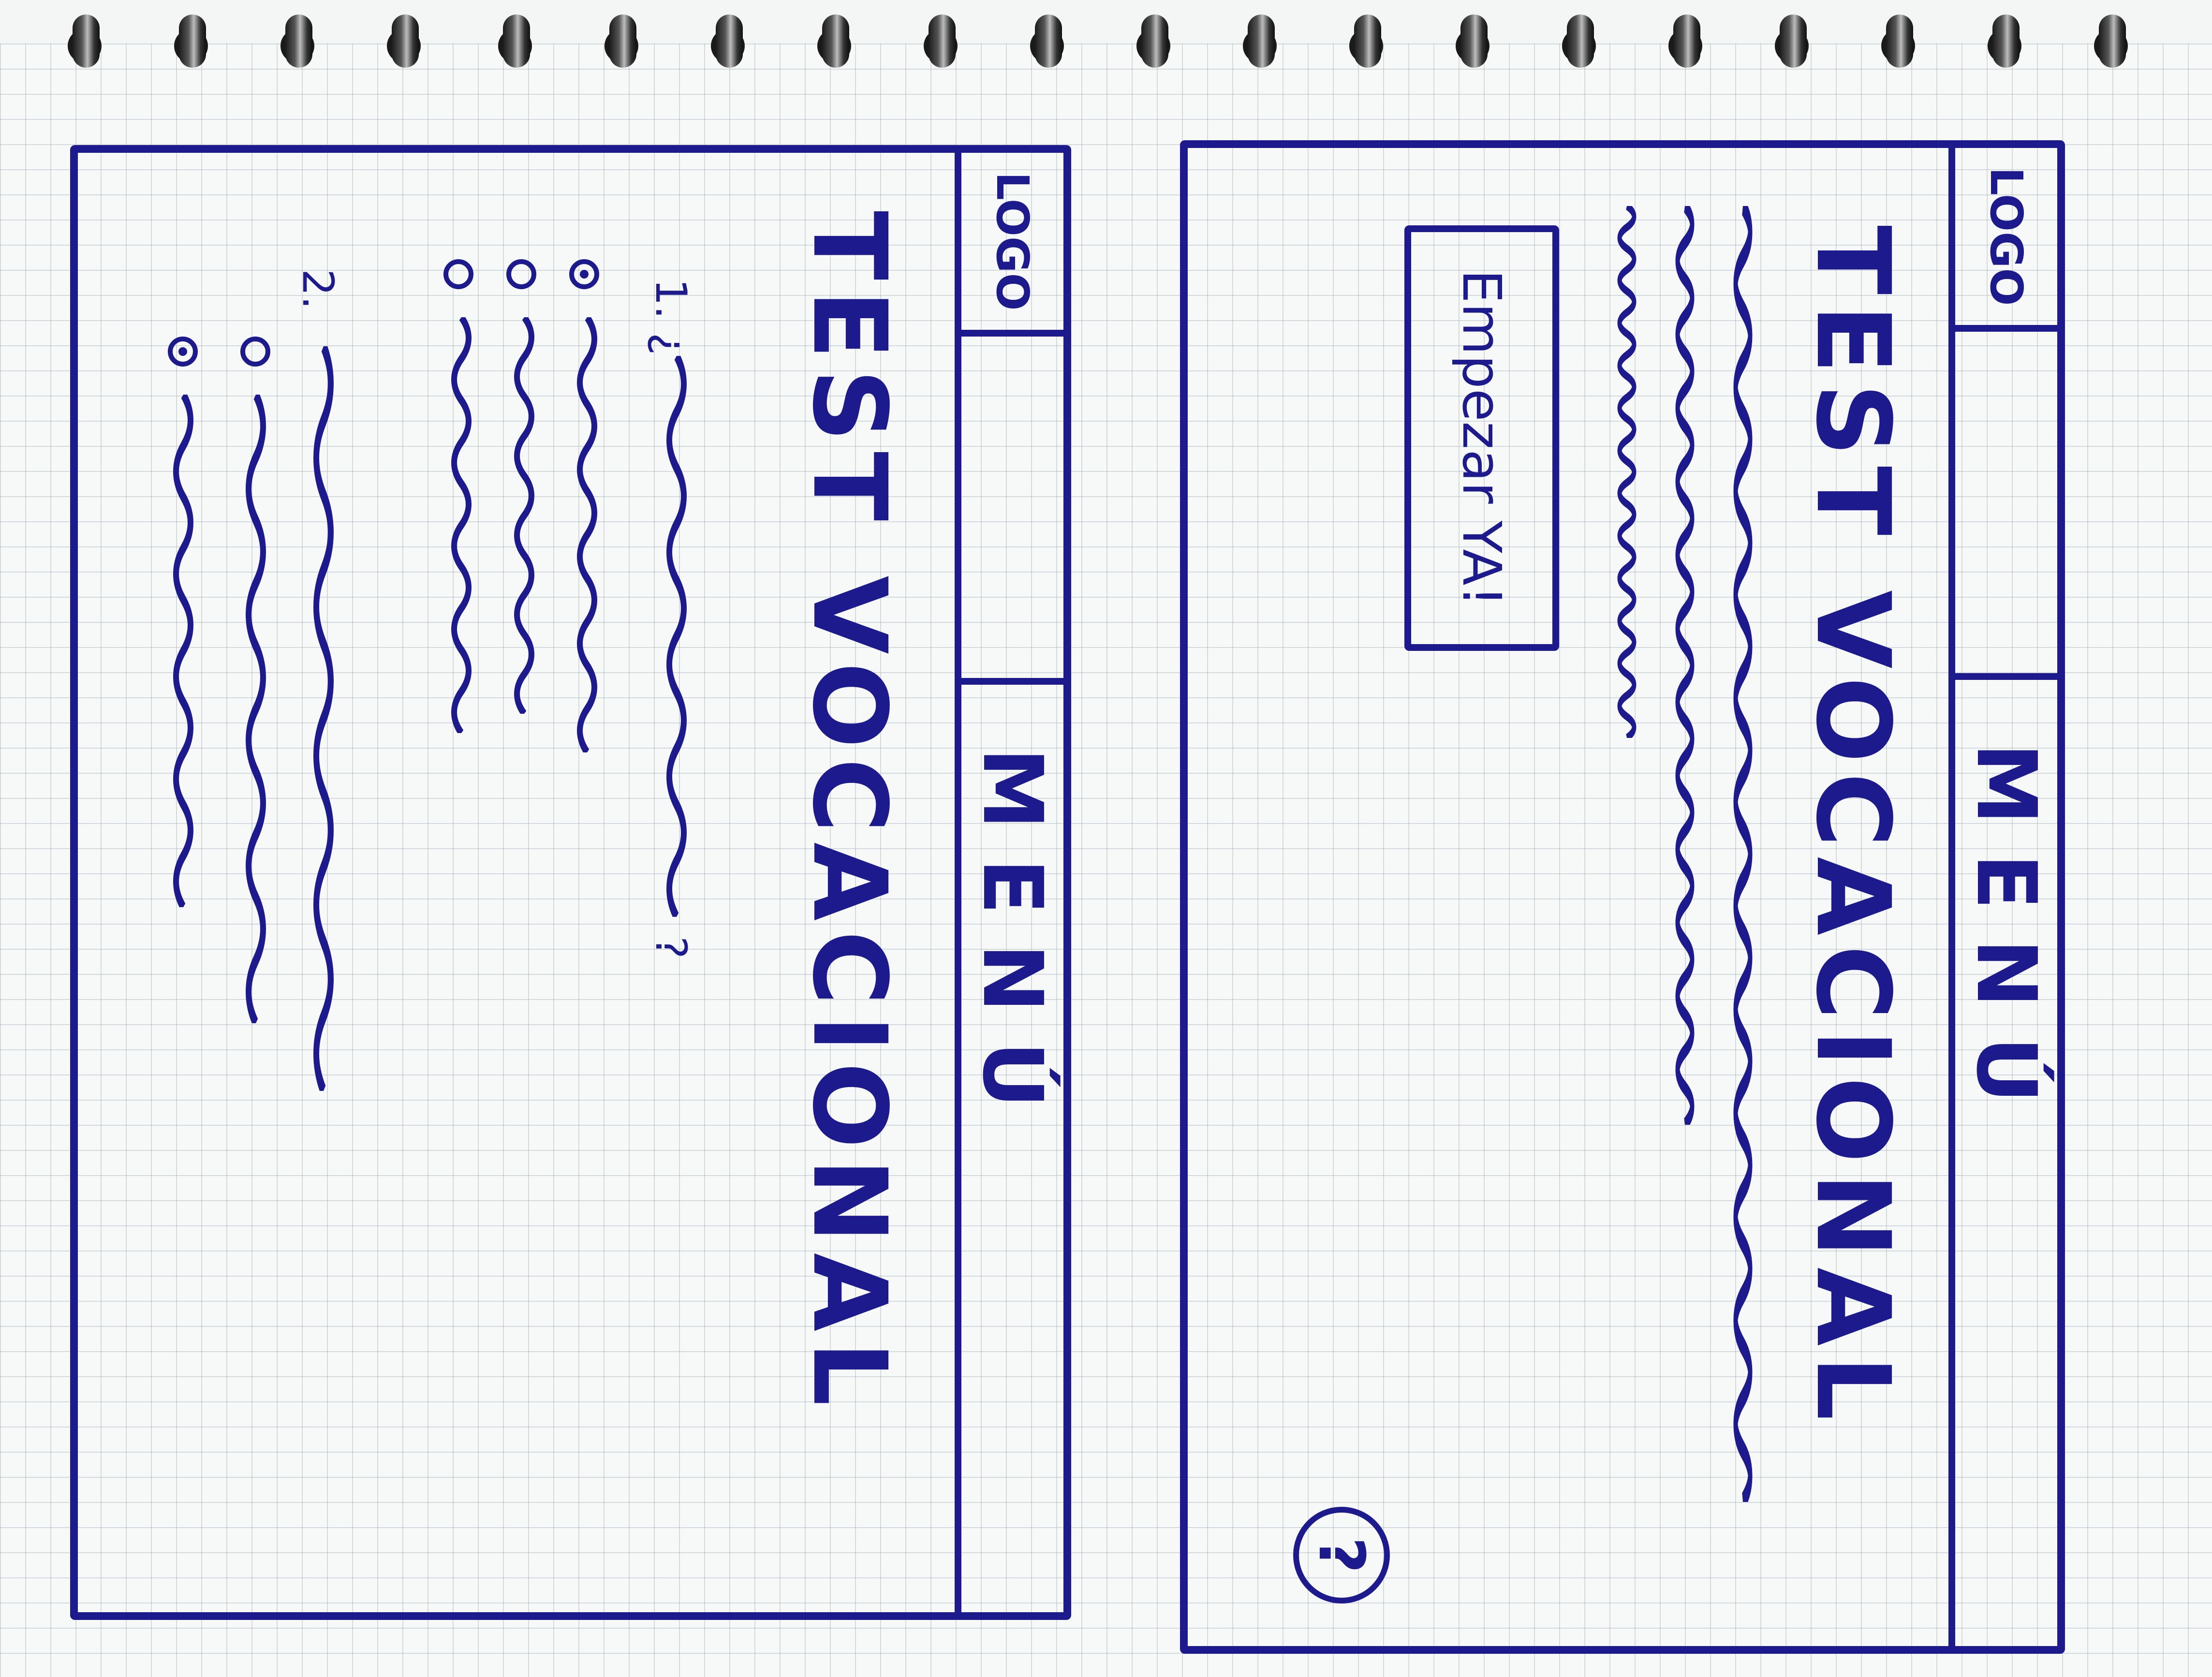 This screenshot has height=1677, width=2212. Describe the element at coordinates (462, 525) in the screenshot. I see `question-1-option-3-text` at that location.